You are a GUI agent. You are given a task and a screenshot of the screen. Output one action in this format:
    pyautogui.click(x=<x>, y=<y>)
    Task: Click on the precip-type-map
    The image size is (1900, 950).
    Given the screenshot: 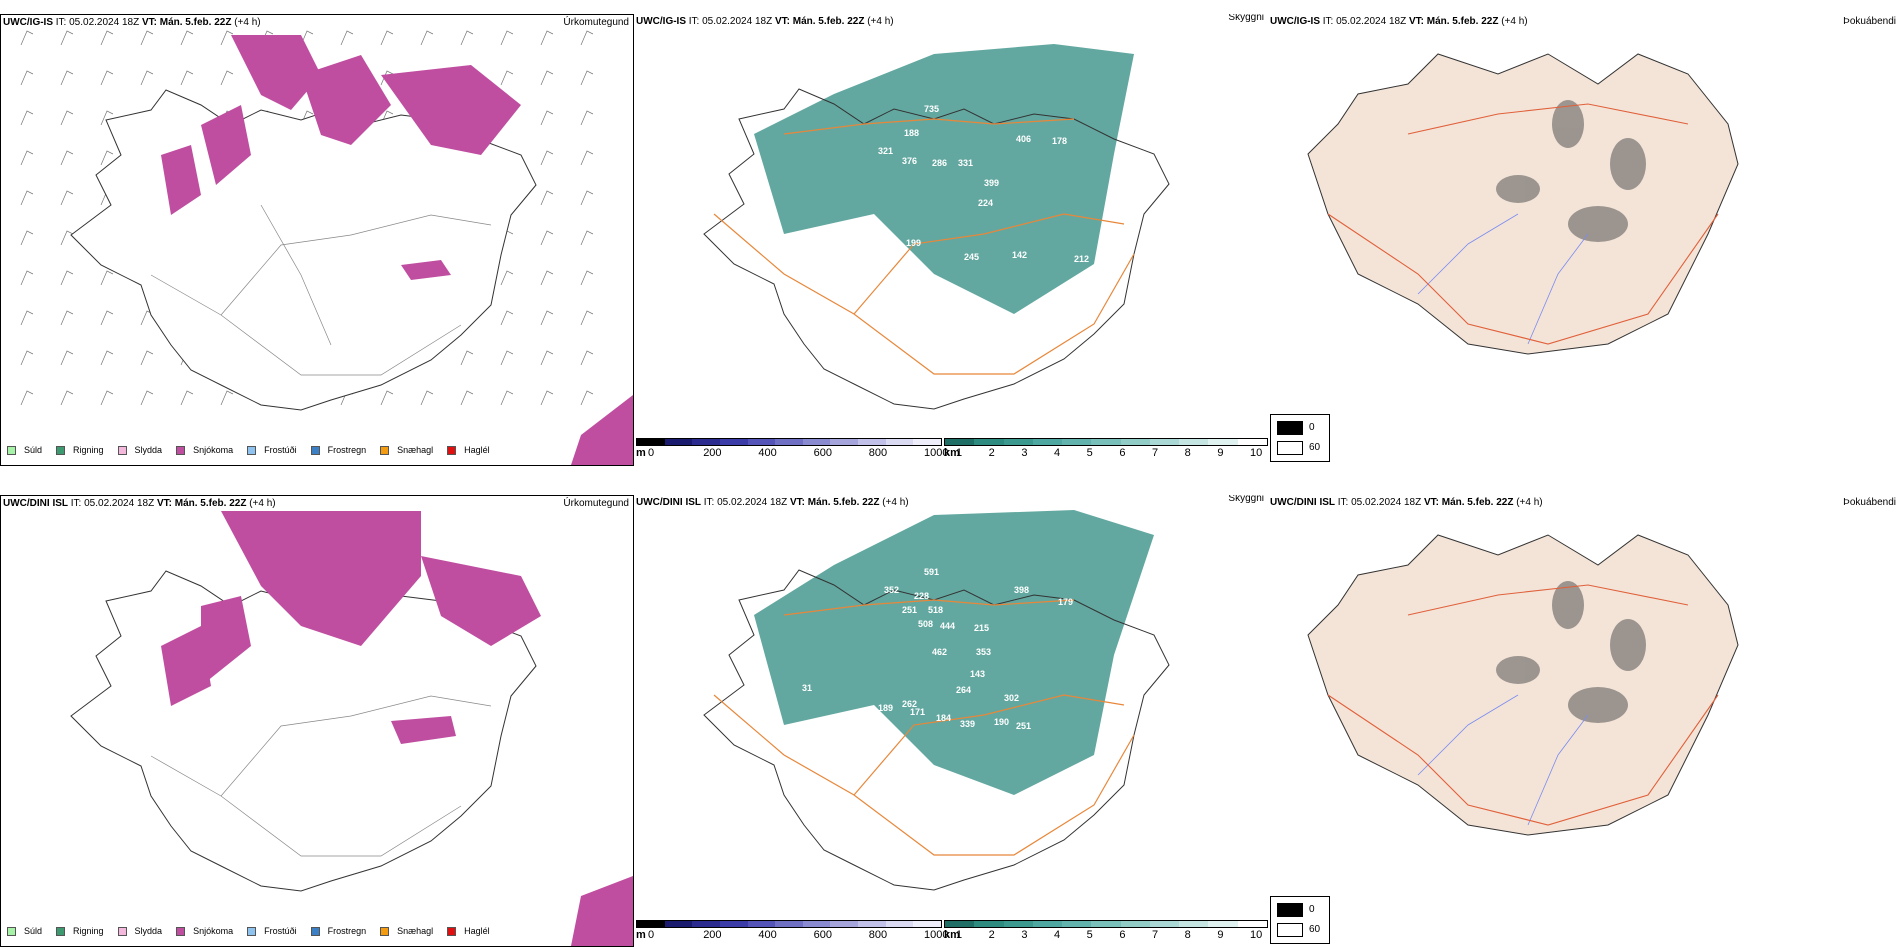 What is the action you would take?
    pyautogui.click(x=326, y=247)
    